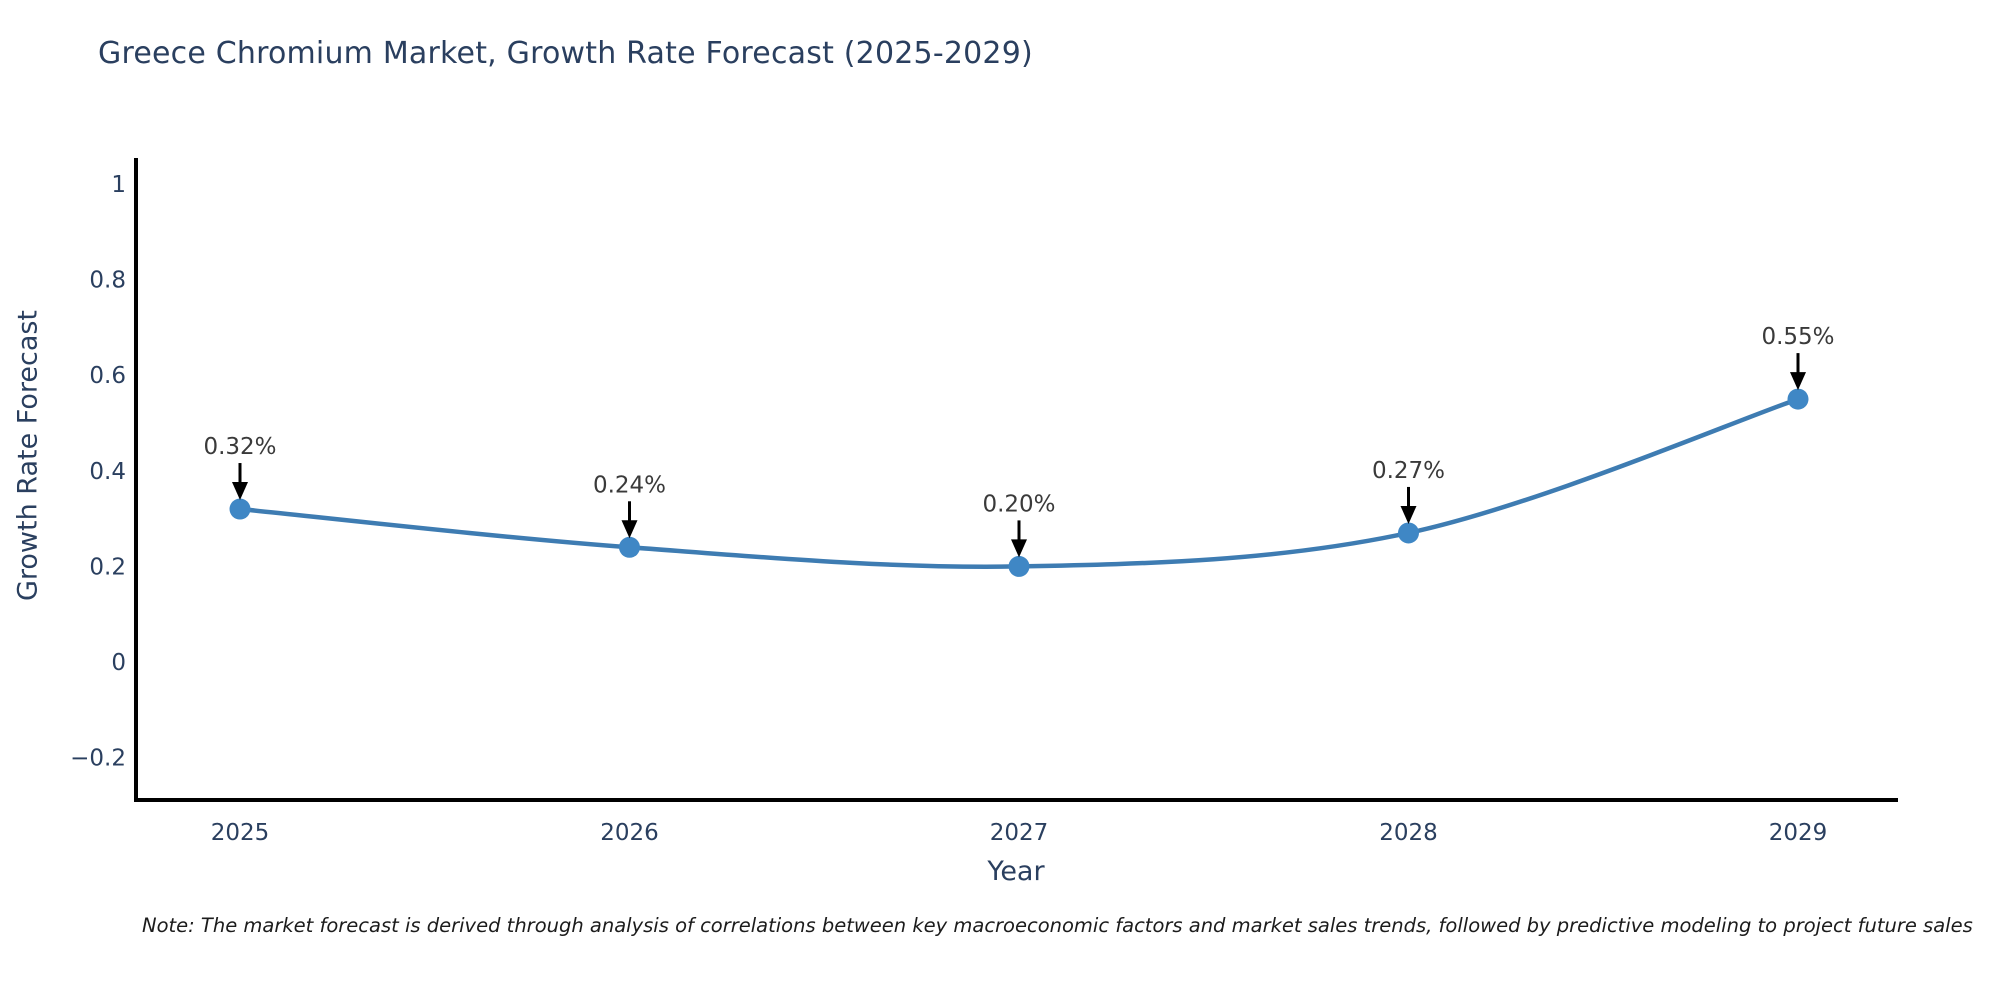  What do you see at coordinates (107, 472) in the screenshot?
I see `y-tick-label: 0.4` at bounding box center [107, 472].